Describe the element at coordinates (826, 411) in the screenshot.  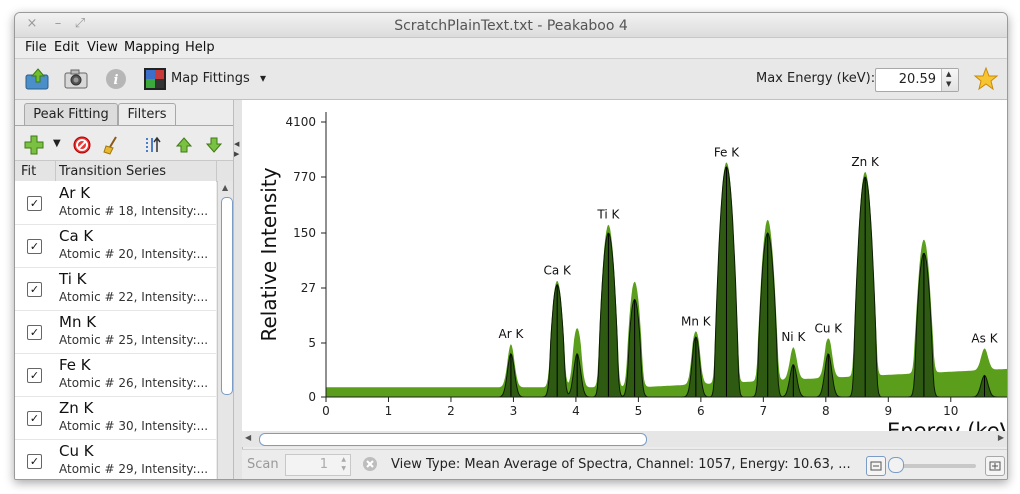
I see `x-tick-label: 8` at that location.